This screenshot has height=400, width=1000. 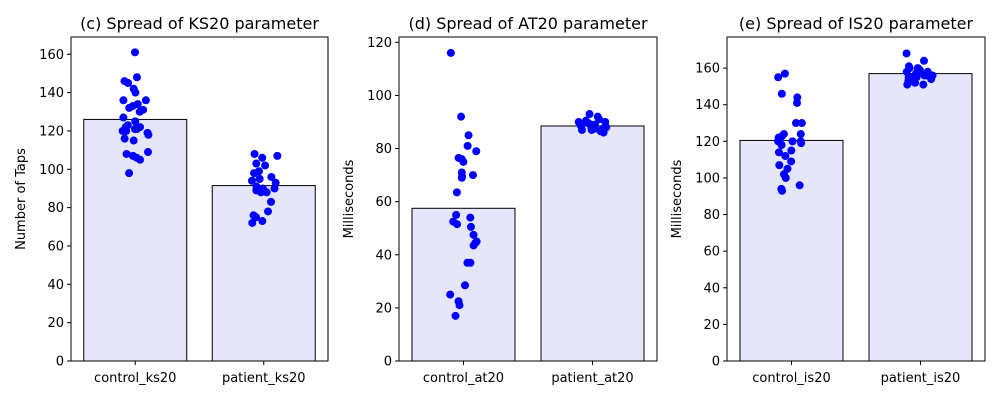 What do you see at coordinates (263, 273) in the screenshot?
I see `bar-patient_ks20` at bounding box center [263, 273].